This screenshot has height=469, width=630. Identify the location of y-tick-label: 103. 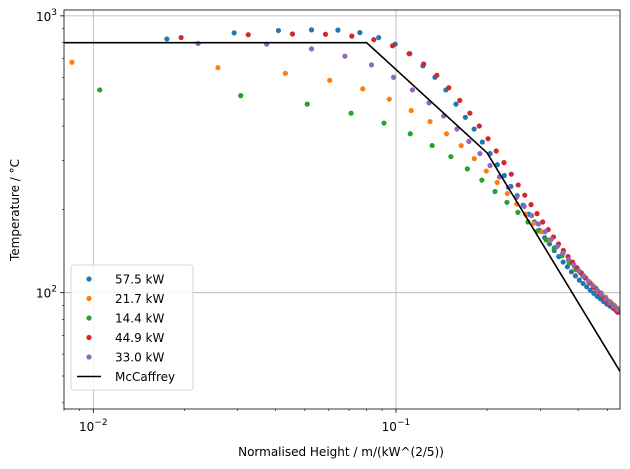
(46, 16).